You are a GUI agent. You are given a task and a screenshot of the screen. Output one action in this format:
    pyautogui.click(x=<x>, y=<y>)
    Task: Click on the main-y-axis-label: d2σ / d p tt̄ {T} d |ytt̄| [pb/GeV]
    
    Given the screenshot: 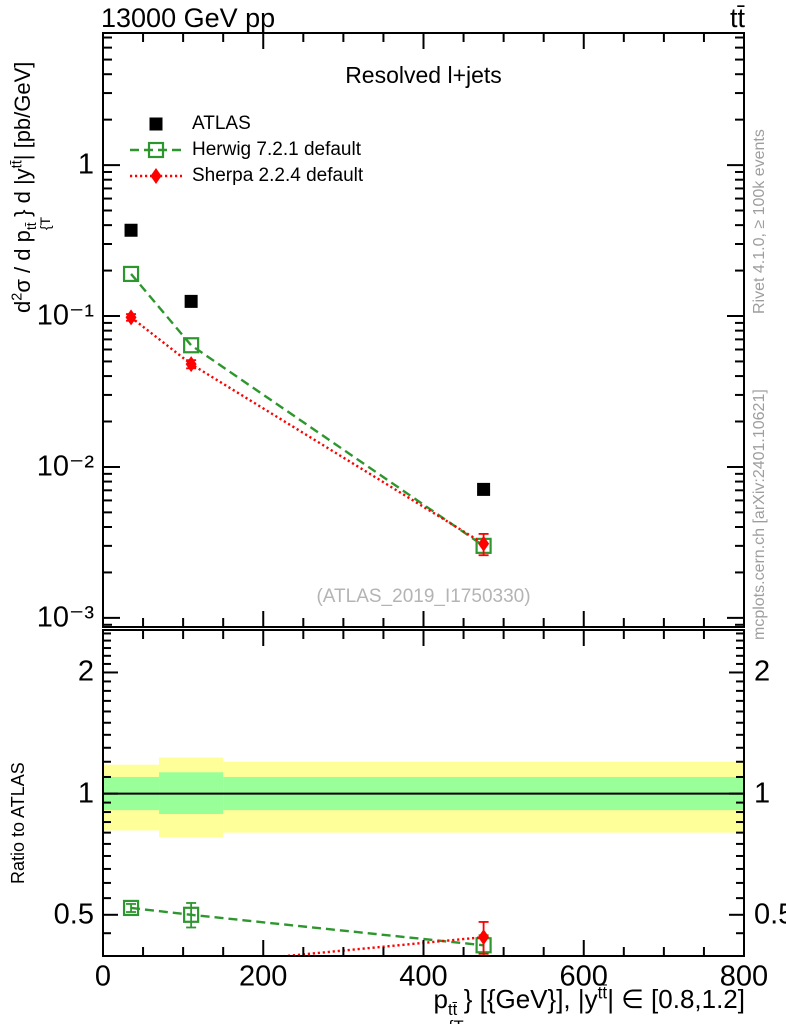 What is the action you would take?
    pyautogui.click(x=31, y=187)
    